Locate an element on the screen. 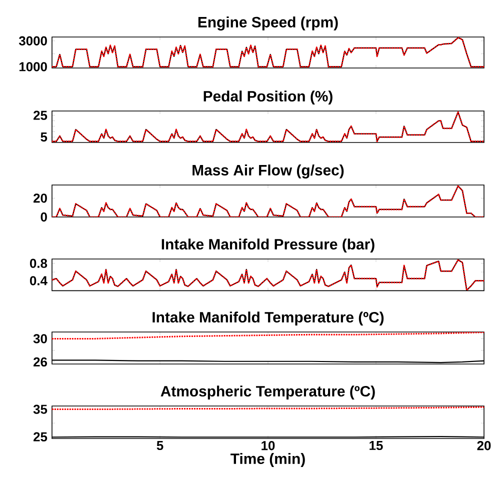 This screenshot has height=482, width=496. y-tick-label: 1000 is located at coordinates (33, 67).